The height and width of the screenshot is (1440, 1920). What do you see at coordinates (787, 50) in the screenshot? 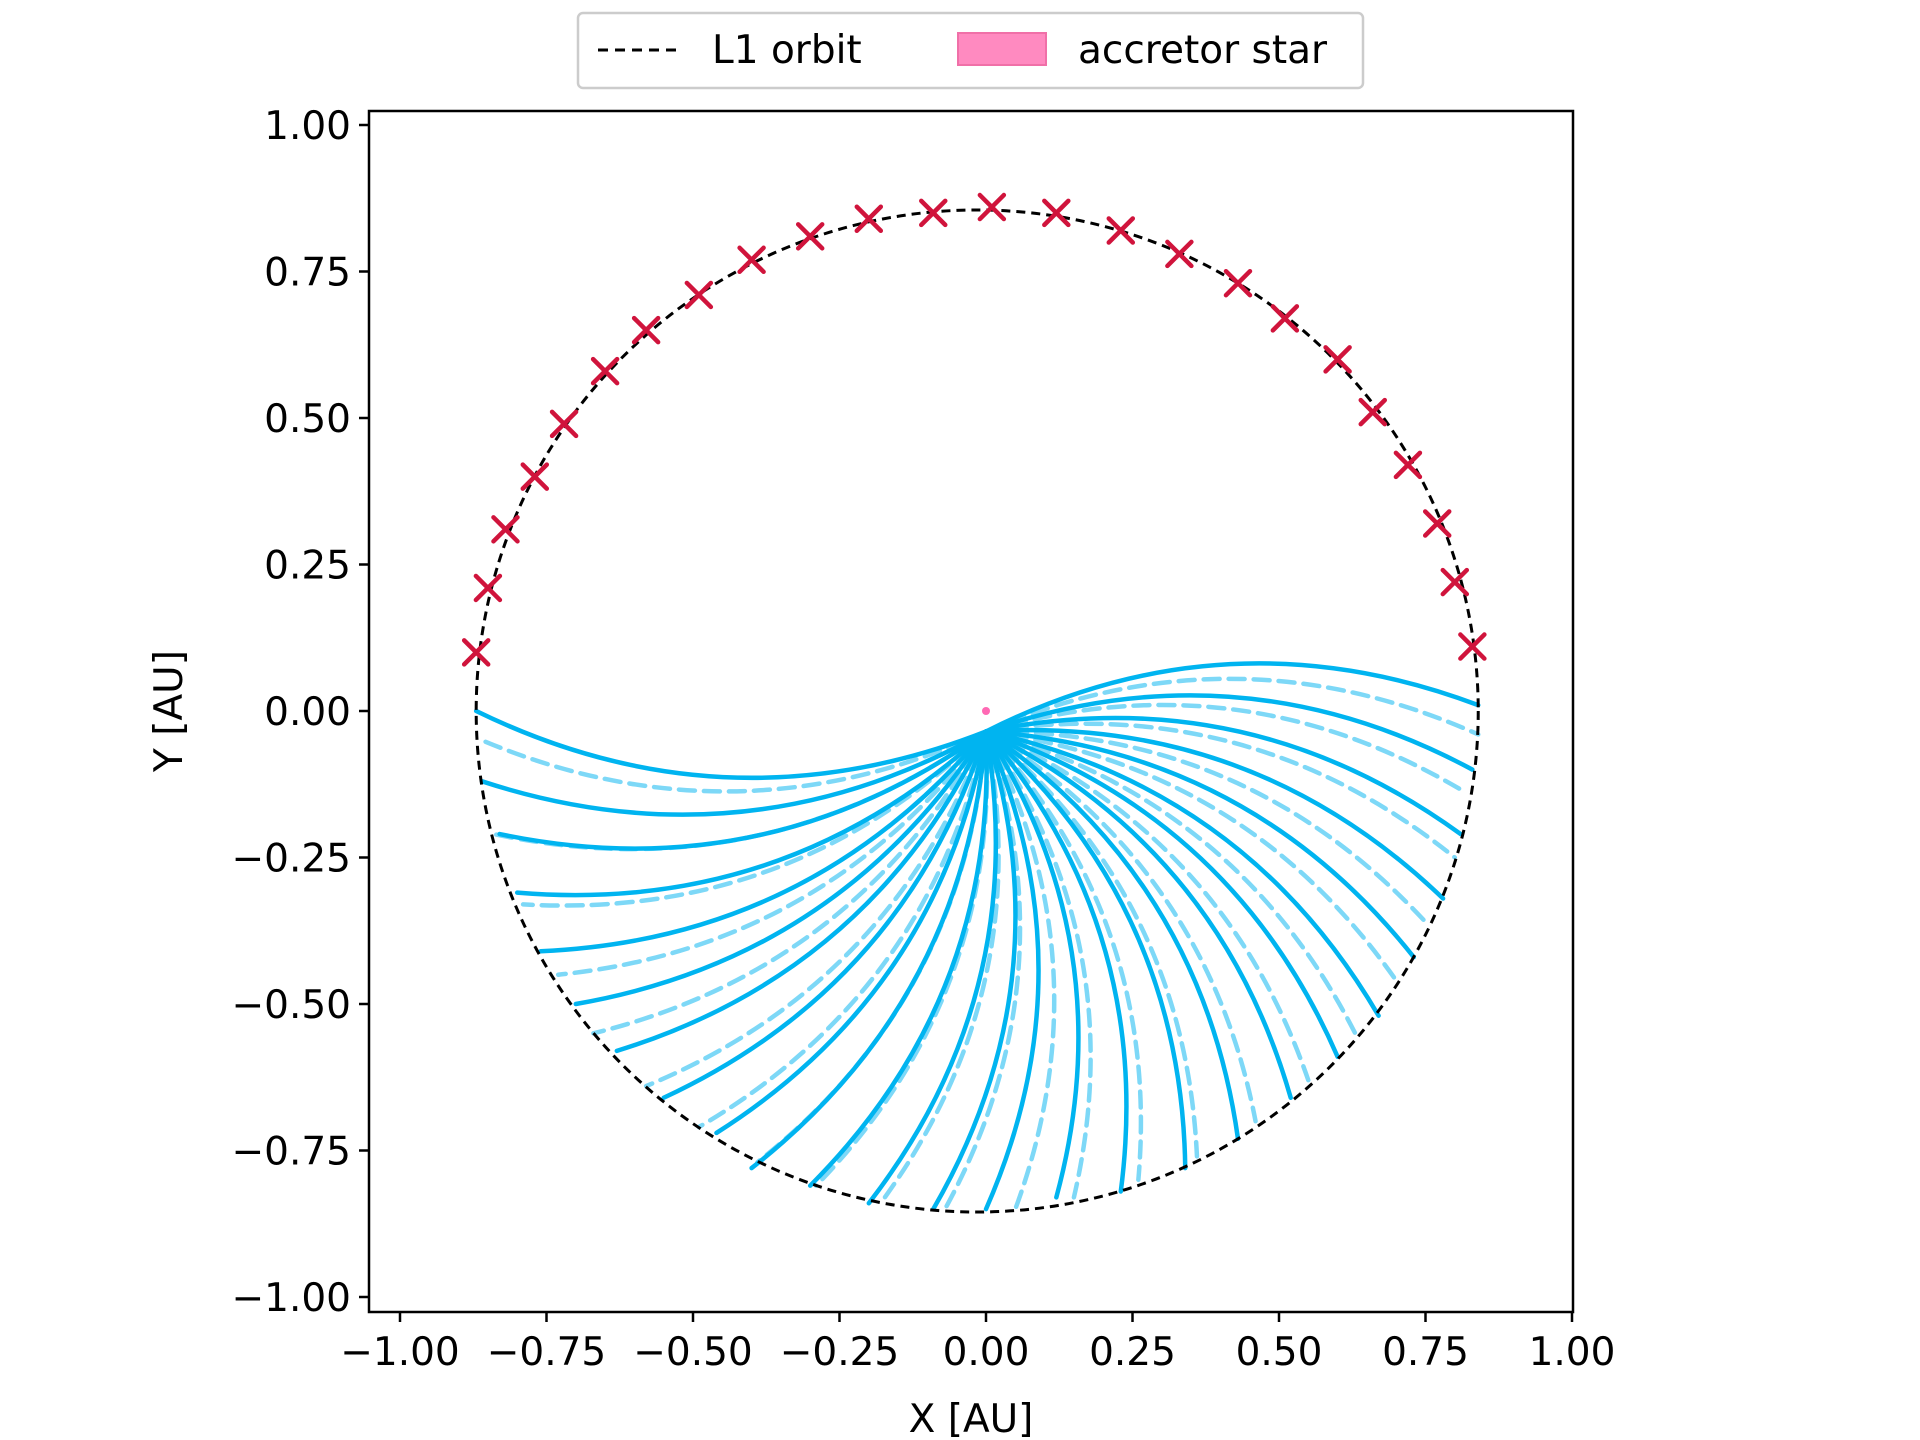
I see `legend-l1-orbit-label: L1 orbit` at bounding box center [787, 50].